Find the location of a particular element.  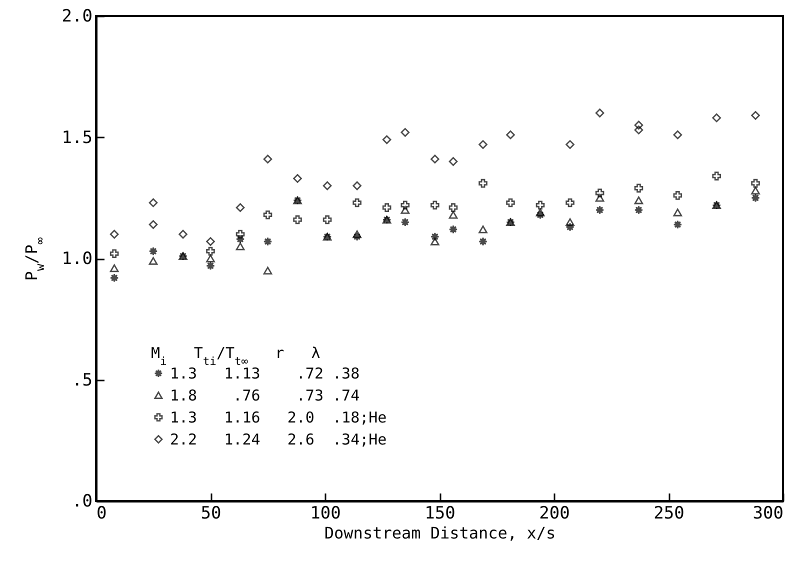

y-tick-label: 1.5 is located at coordinates (77, 138).